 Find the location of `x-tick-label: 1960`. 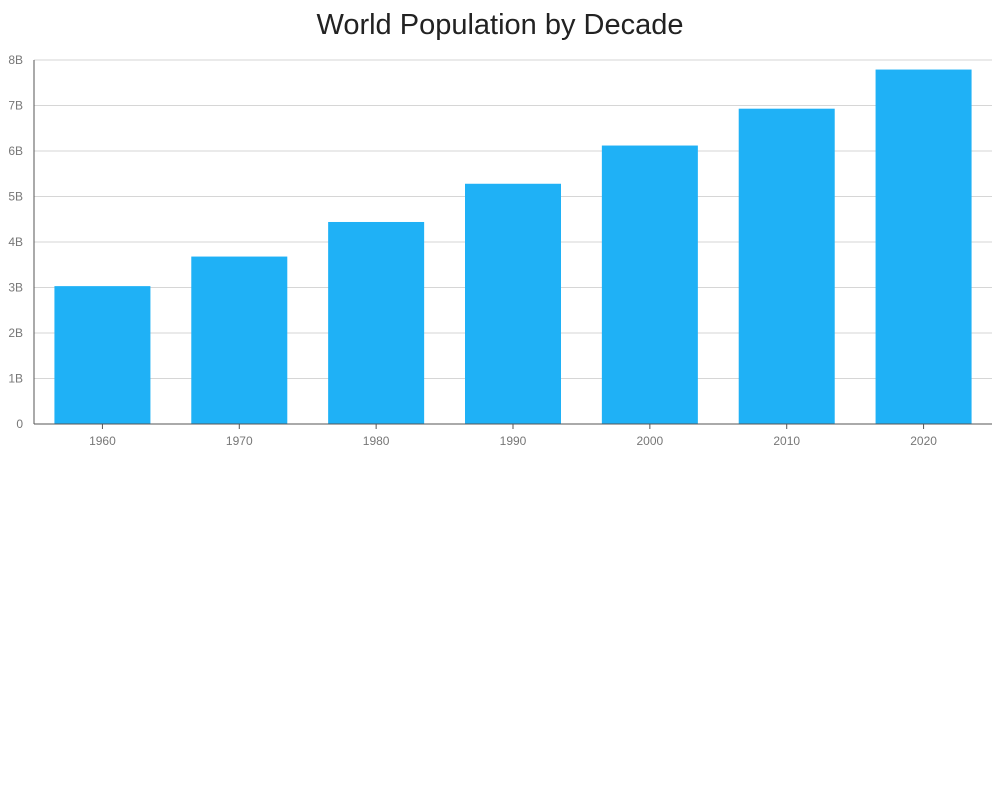

x-tick-label: 1960 is located at coordinates (102, 441).